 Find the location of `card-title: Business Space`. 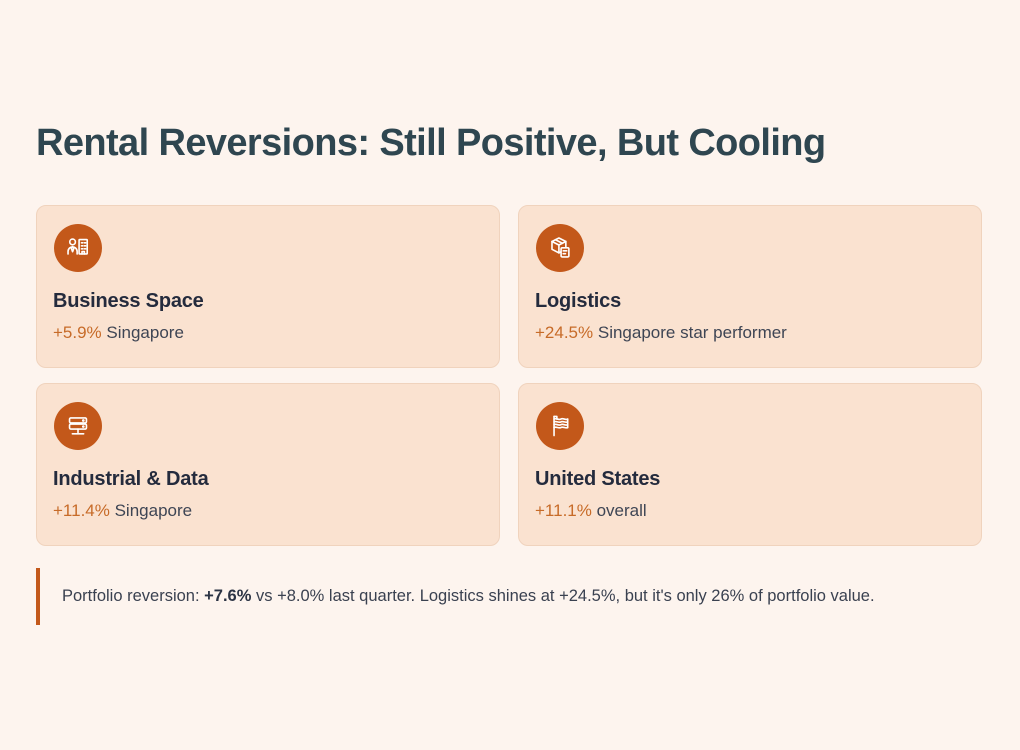

card-title: Business Space is located at coordinates (128, 300).